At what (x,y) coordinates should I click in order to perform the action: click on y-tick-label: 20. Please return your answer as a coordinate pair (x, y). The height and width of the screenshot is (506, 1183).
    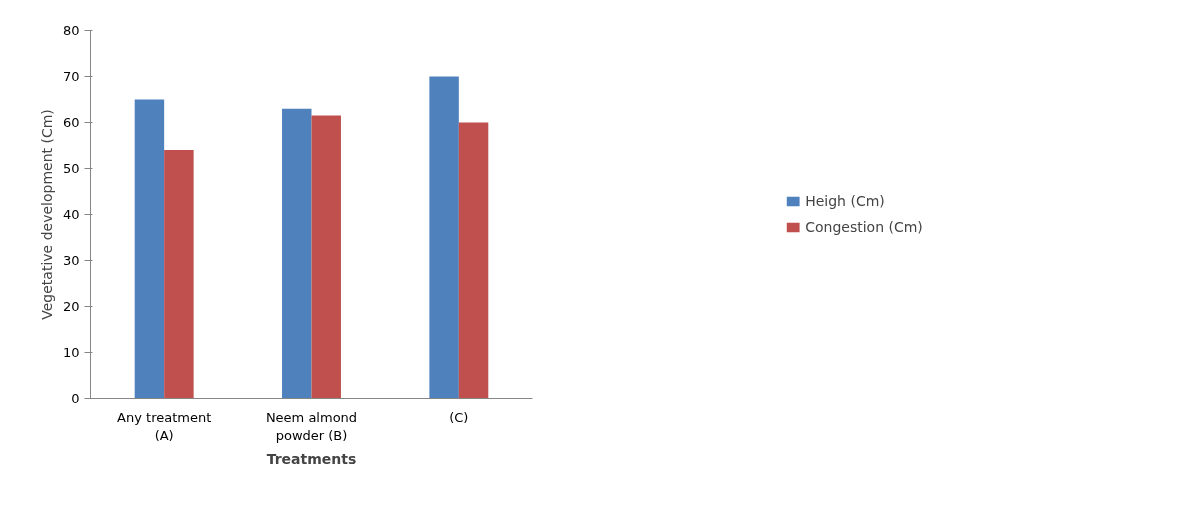
    Looking at the image, I should click on (71, 306).